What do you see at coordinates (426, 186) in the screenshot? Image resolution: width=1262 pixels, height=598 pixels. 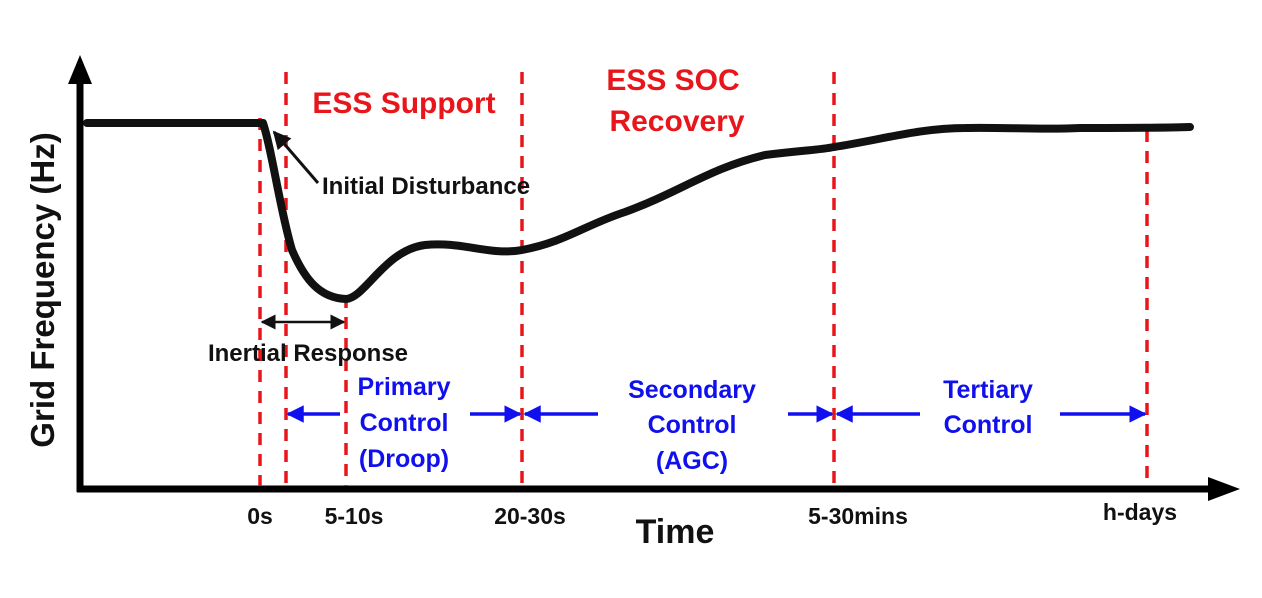 I see `initial-disturbance-label: Initial Disturbance` at bounding box center [426, 186].